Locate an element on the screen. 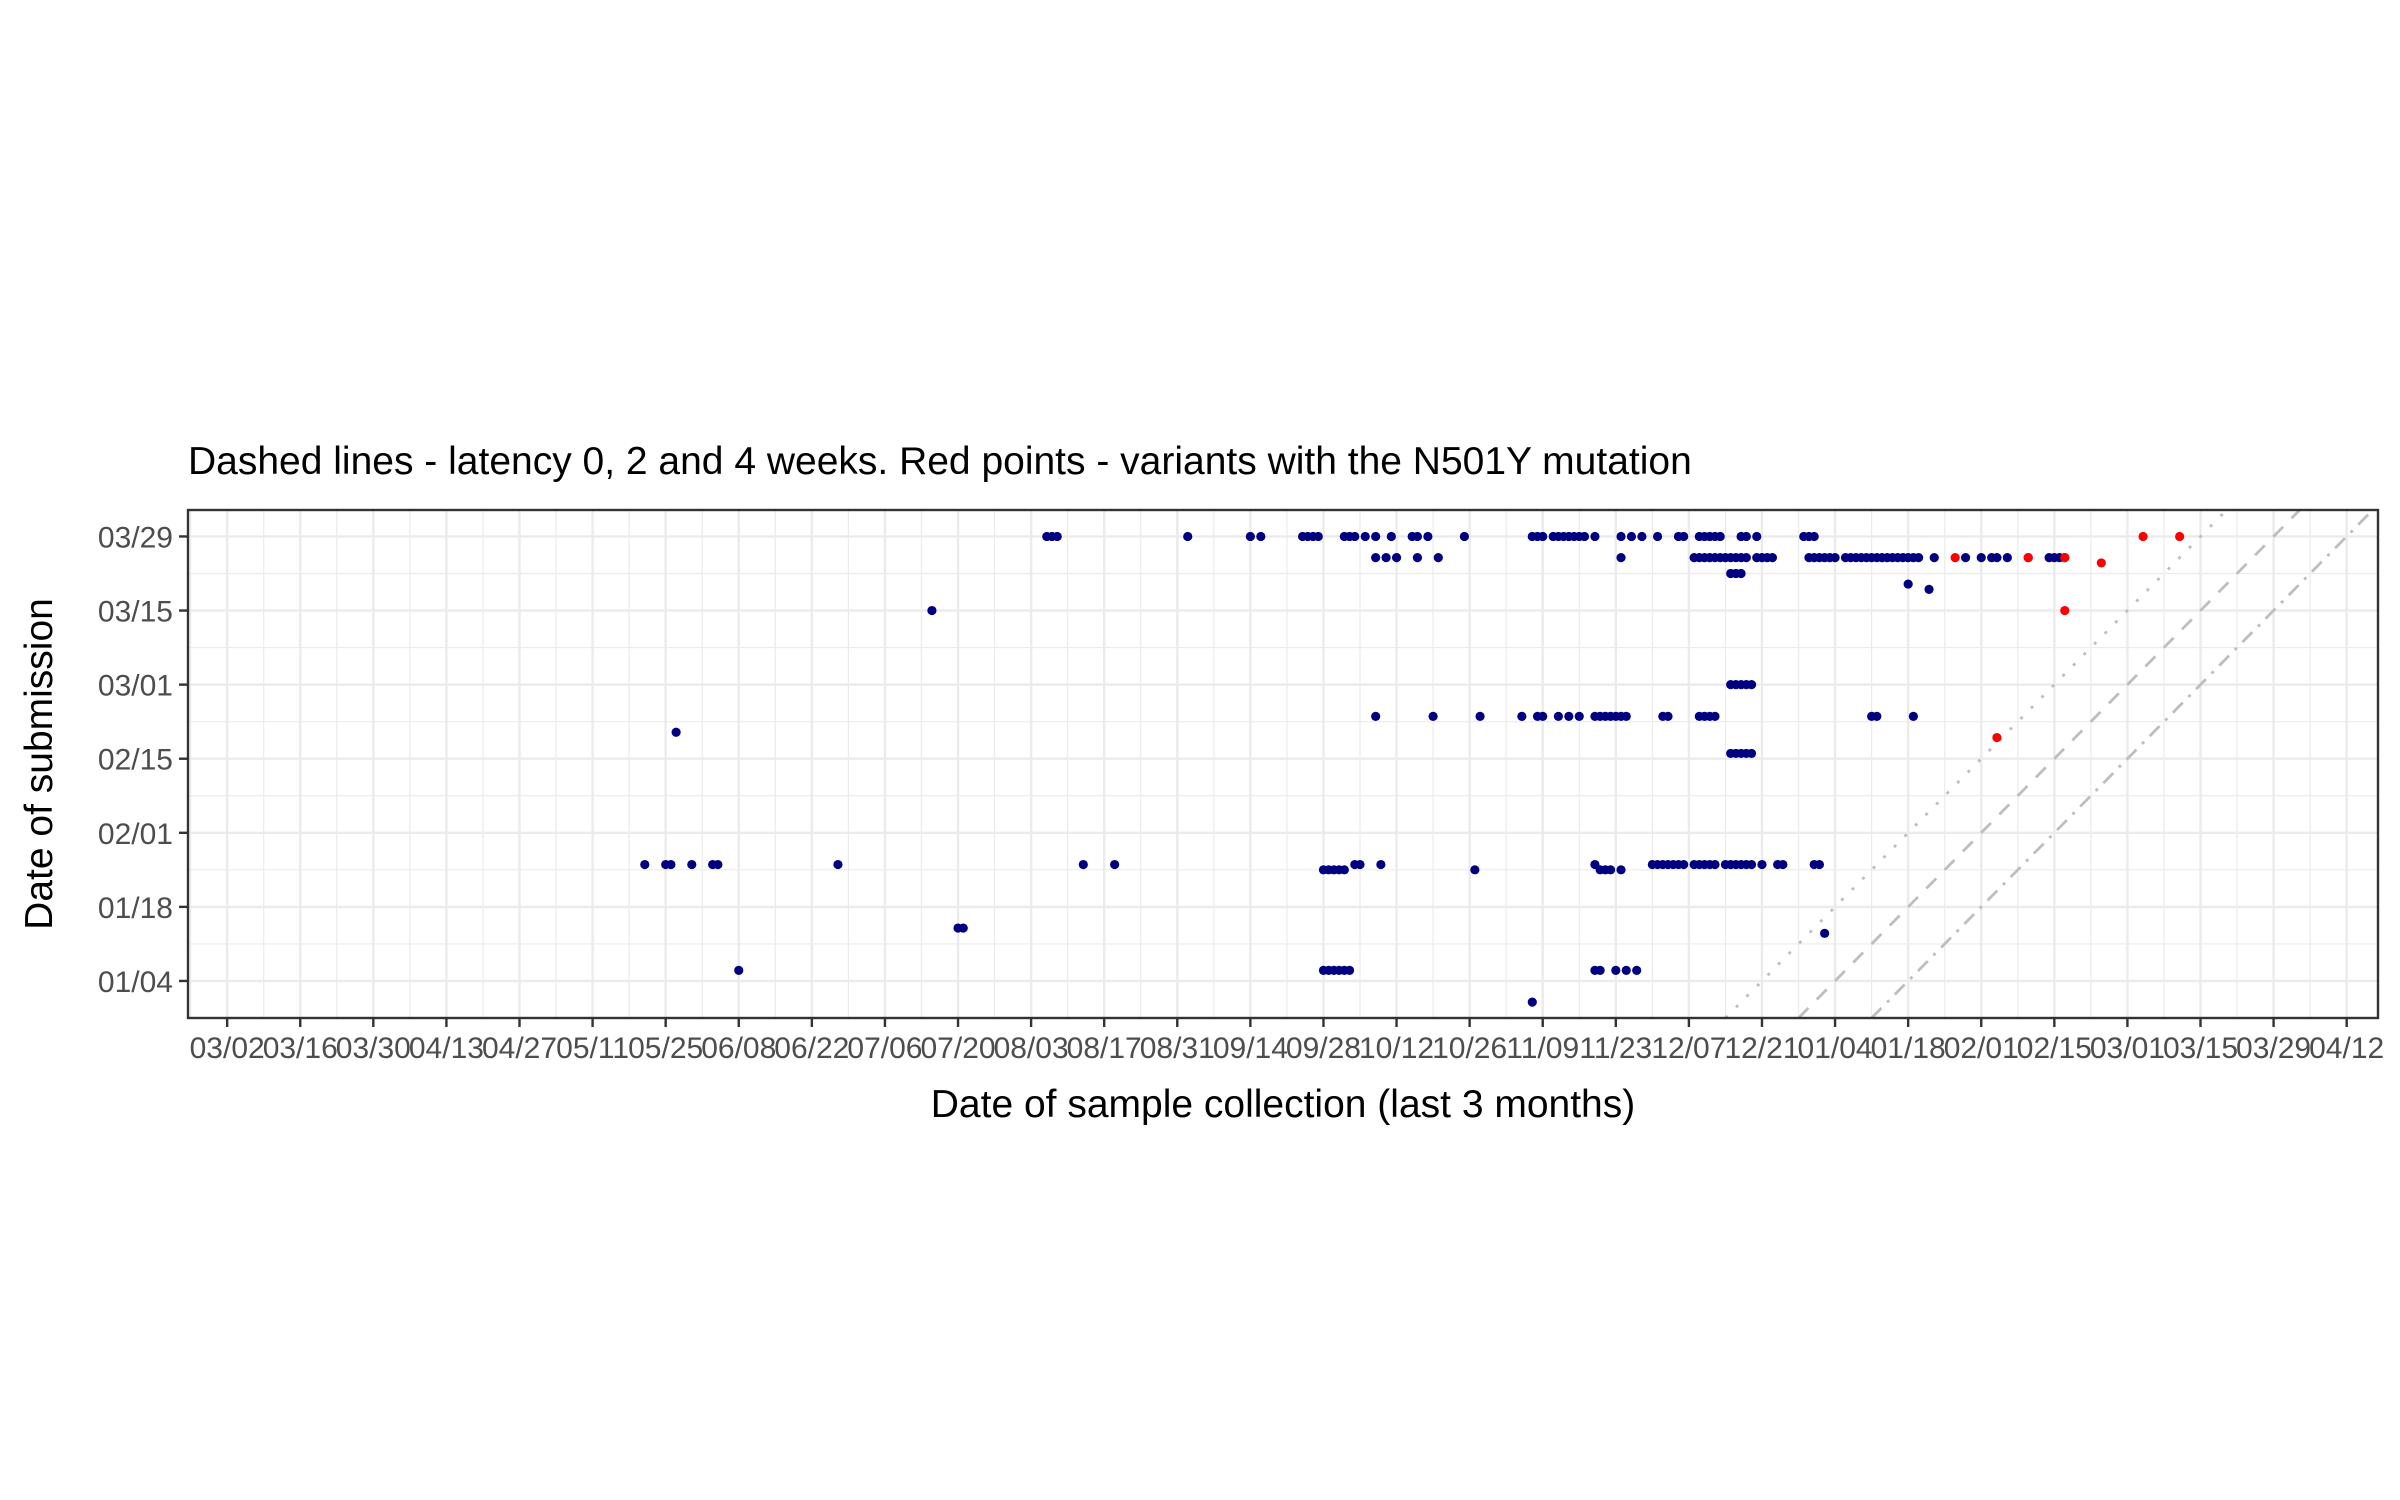 The width and height of the screenshot is (2400, 1500). y-tick-label: 01/04 is located at coordinates (135, 982).